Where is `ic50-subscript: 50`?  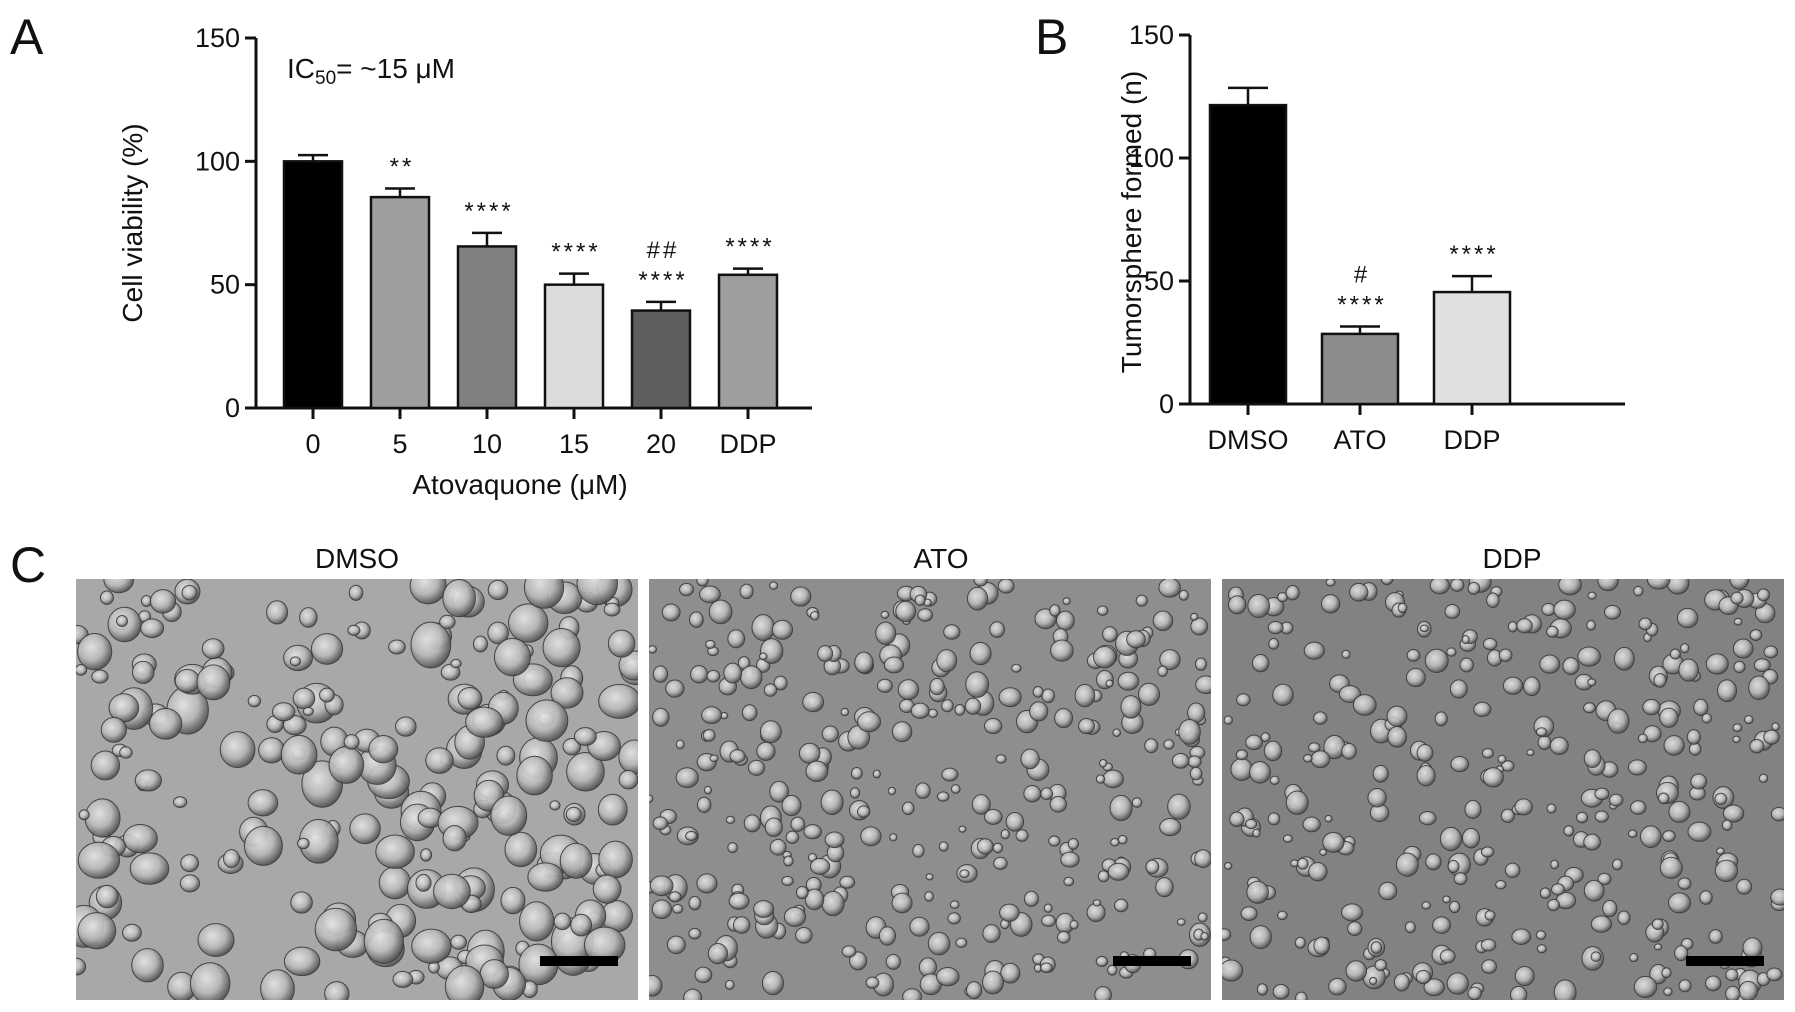 ic50-subscript: 50 is located at coordinates (325, 78).